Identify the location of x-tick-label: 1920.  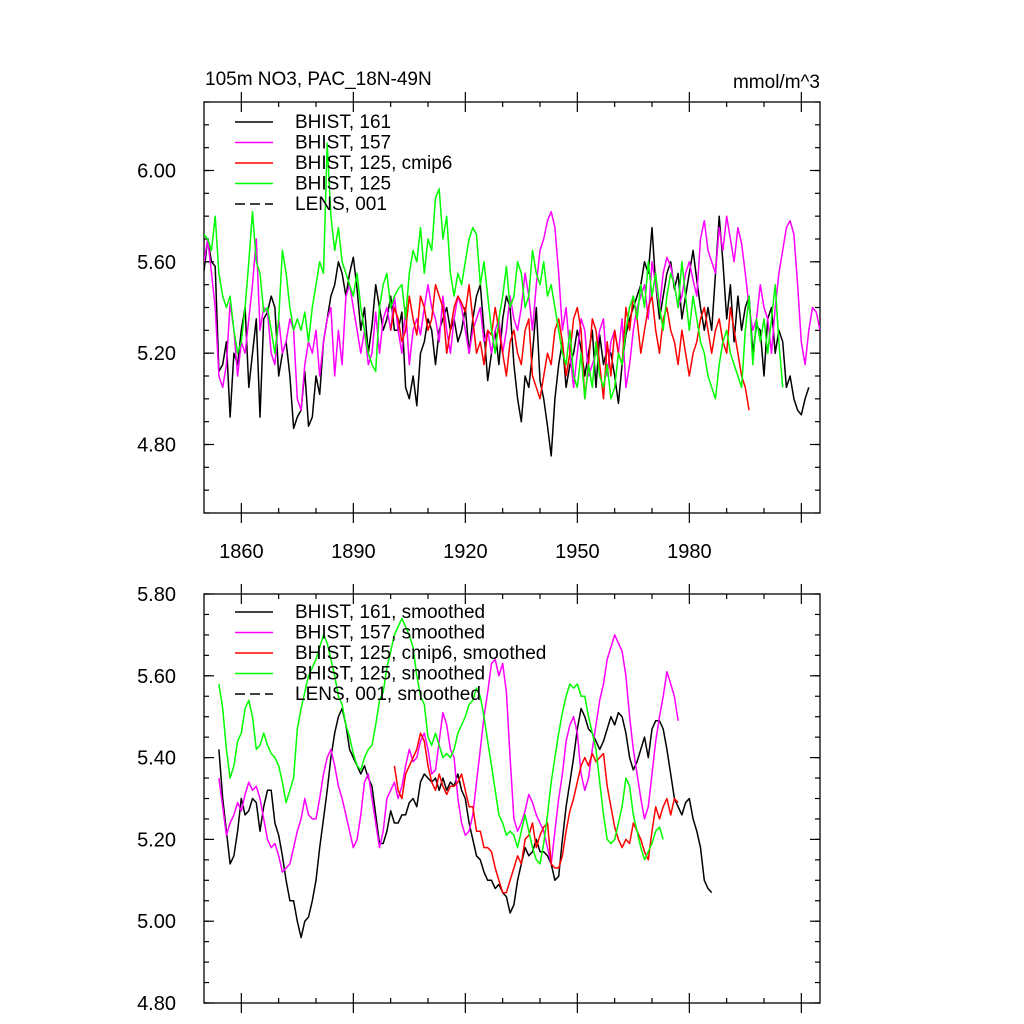
(465, 552).